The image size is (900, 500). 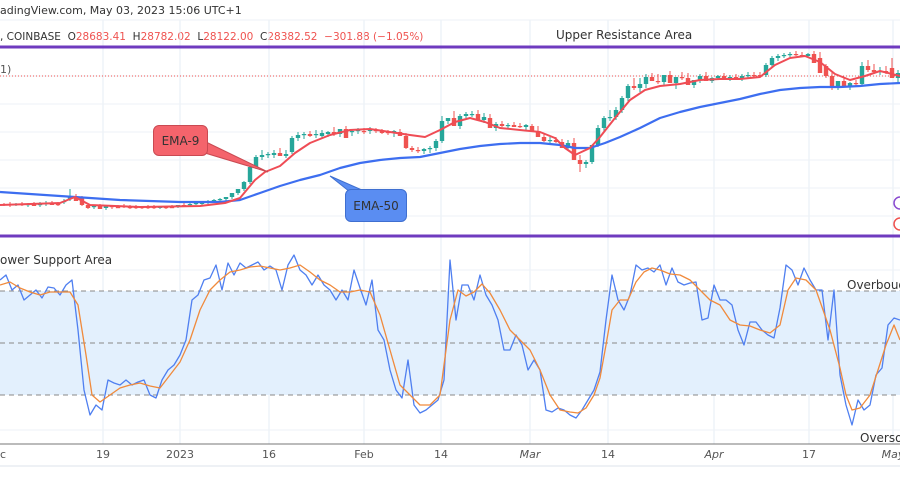 What do you see at coordinates (608, 454) in the screenshot?
I see `time-axis-tick: 14` at bounding box center [608, 454].